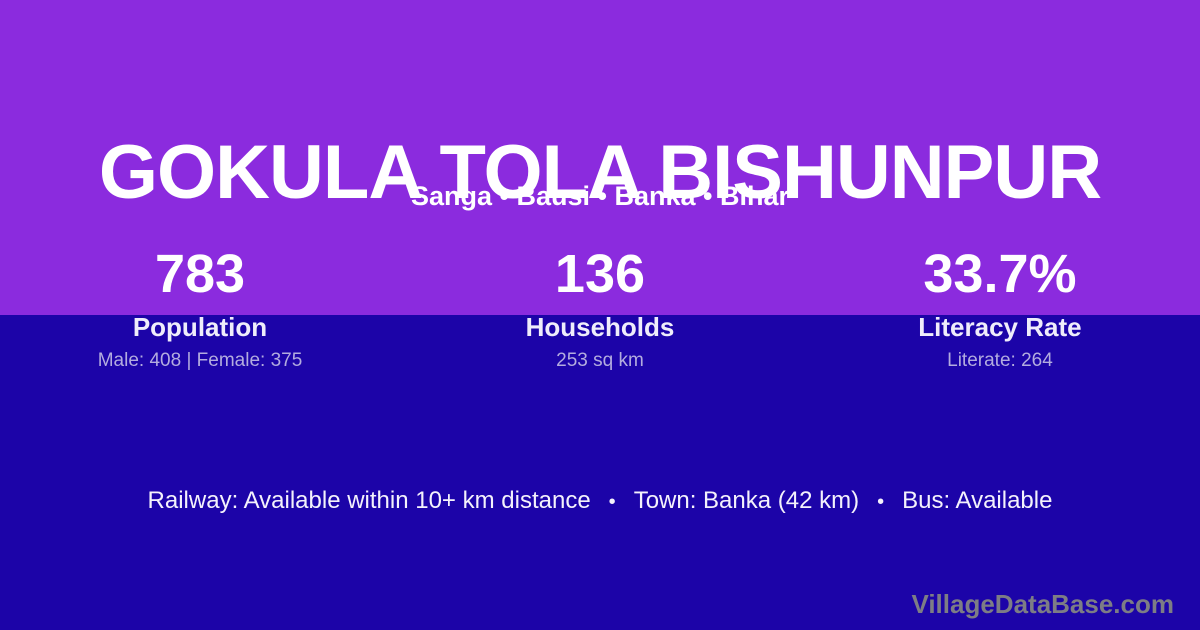  I want to click on page-title: GOKULA TOLA BISHUNPUR, so click(600, 172).